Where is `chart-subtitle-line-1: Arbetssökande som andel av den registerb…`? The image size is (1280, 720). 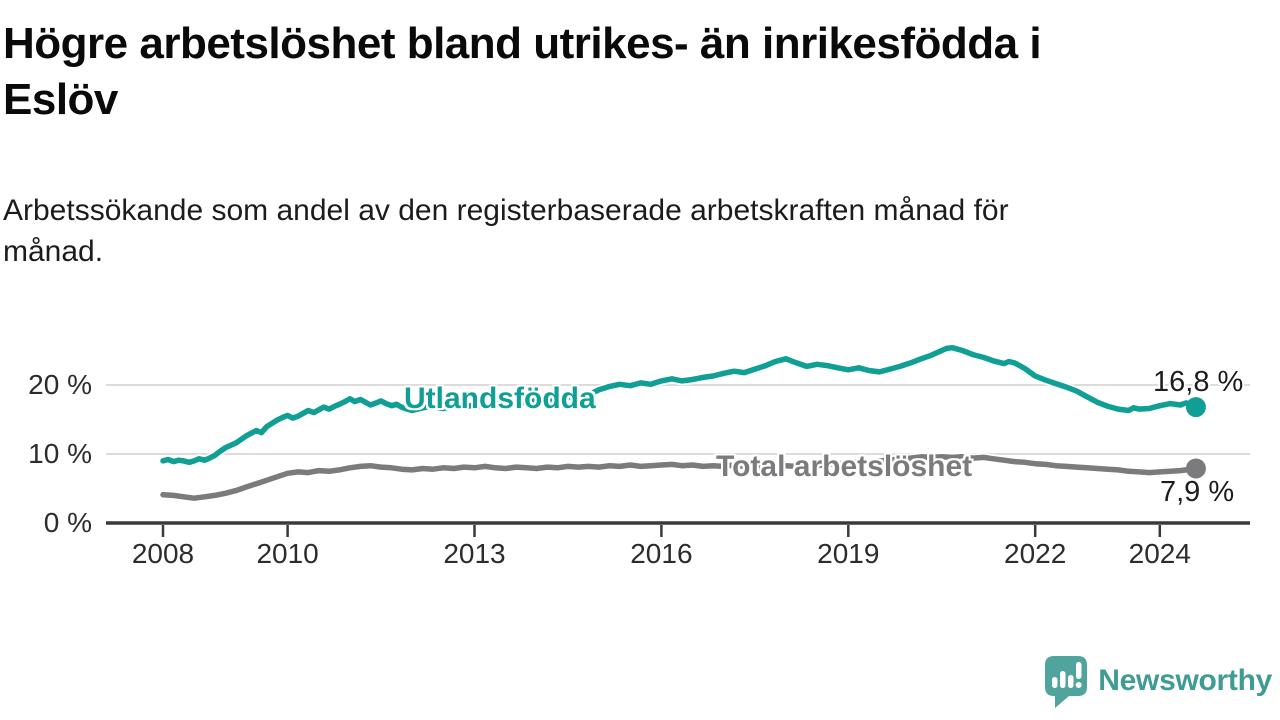 chart-subtitle-line-1: Arbetssökande som andel av den registerb… is located at coordinates (506, 210).